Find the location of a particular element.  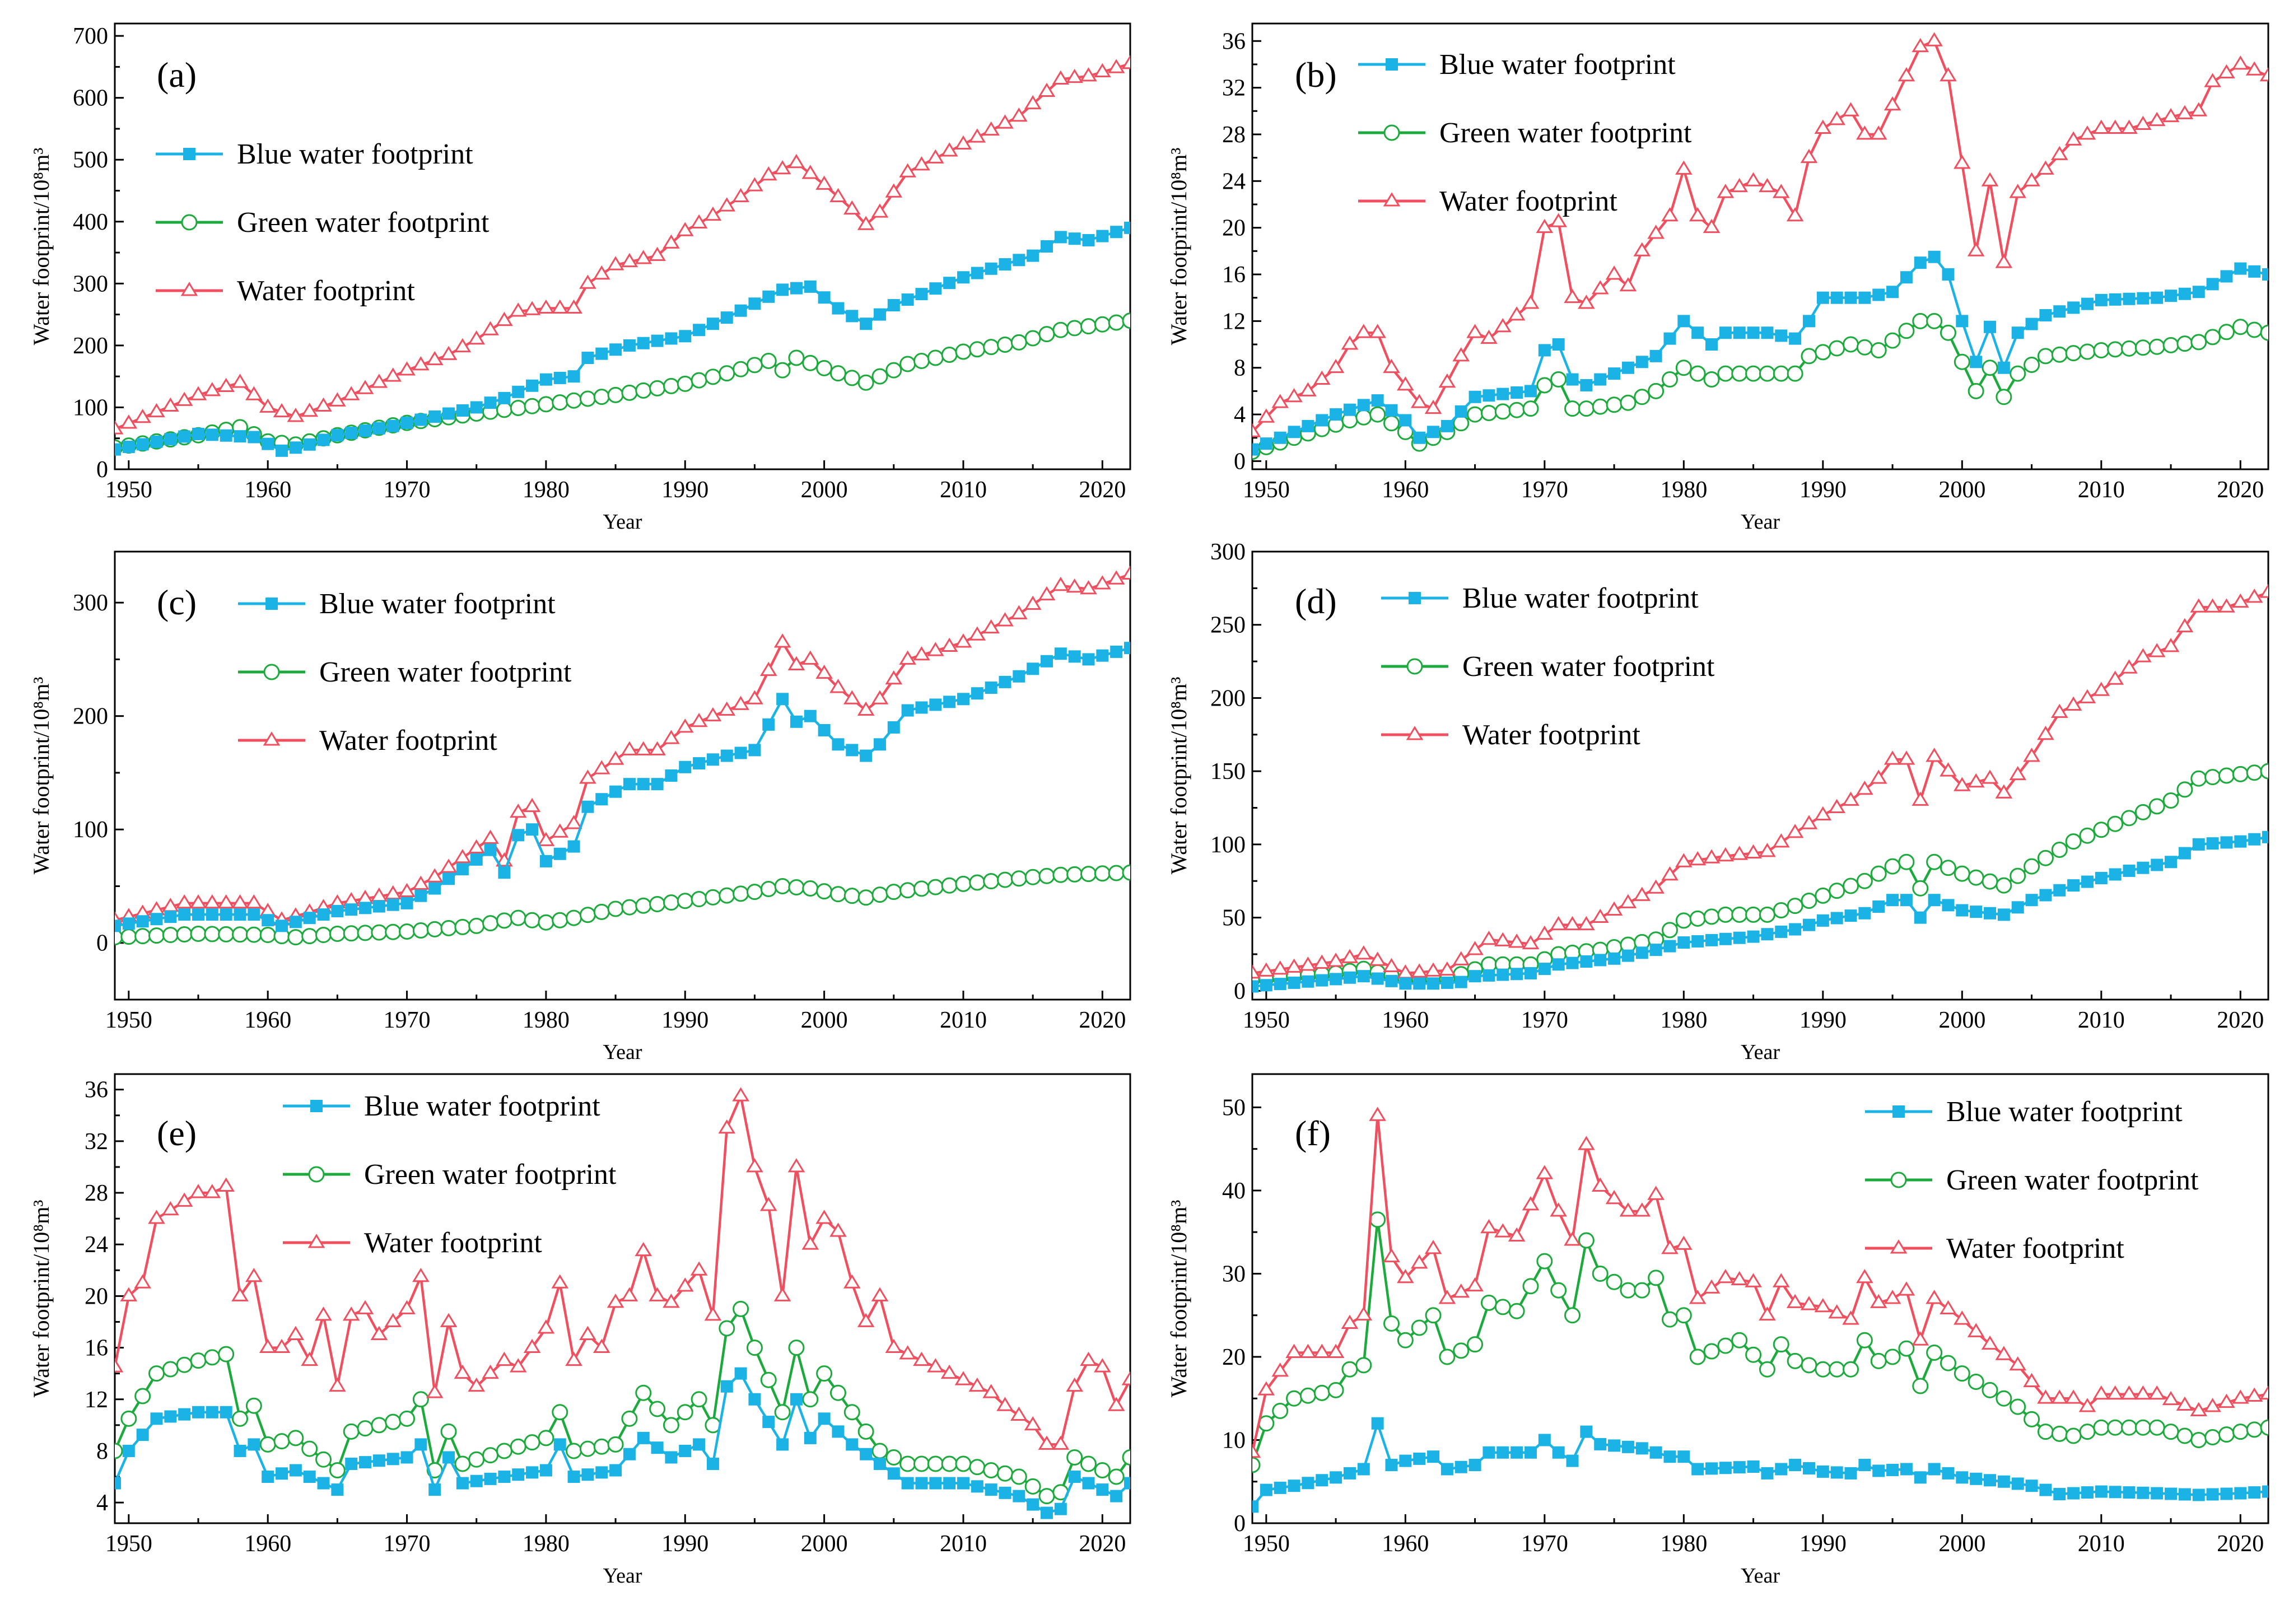

series-red is located at coordinates (622, 1269).